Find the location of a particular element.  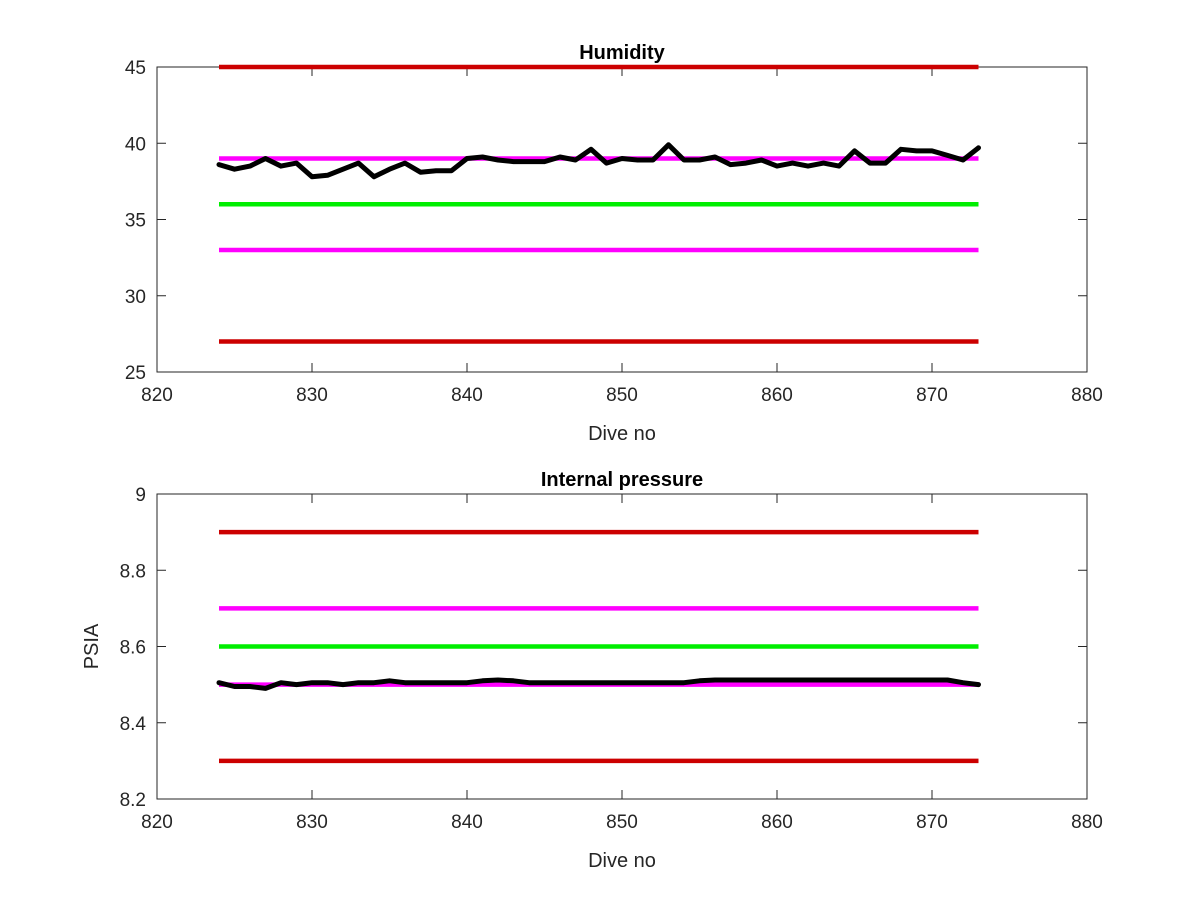

y-tick-label: 8.6 is located at coordinates (133, 648).